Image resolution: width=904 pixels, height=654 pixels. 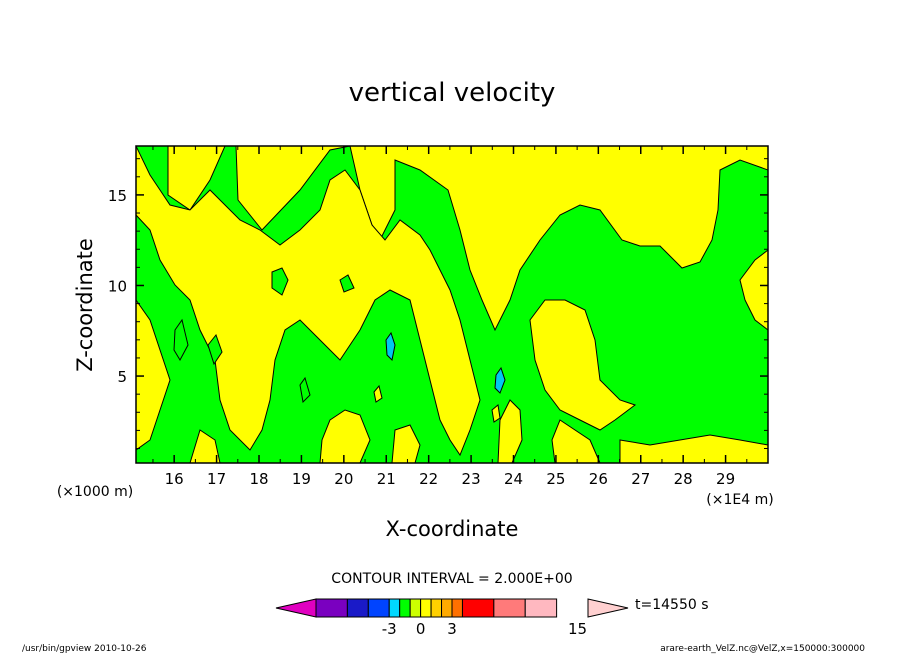 What do you see at coordinates (117, 286) in the screenshot?
I see `y-tick-label: 10` at bounding box center [117, 286].